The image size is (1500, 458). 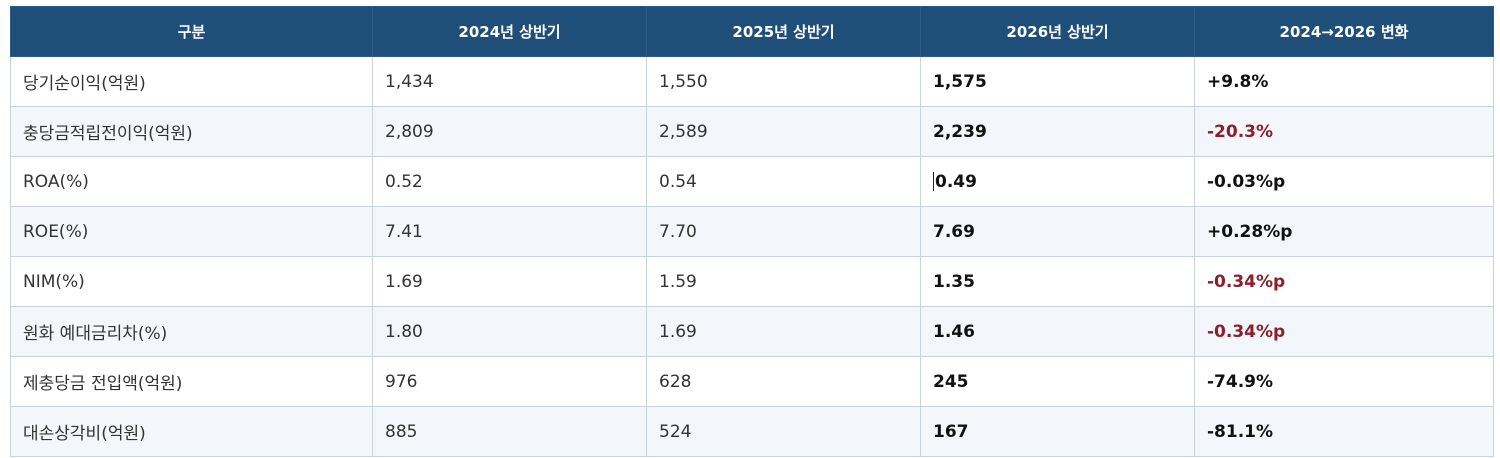 What do you see at coordinates (1344, 381) in the screenshot?
I see `cell-change: -74.9%` at bounding box center [1344, 381].